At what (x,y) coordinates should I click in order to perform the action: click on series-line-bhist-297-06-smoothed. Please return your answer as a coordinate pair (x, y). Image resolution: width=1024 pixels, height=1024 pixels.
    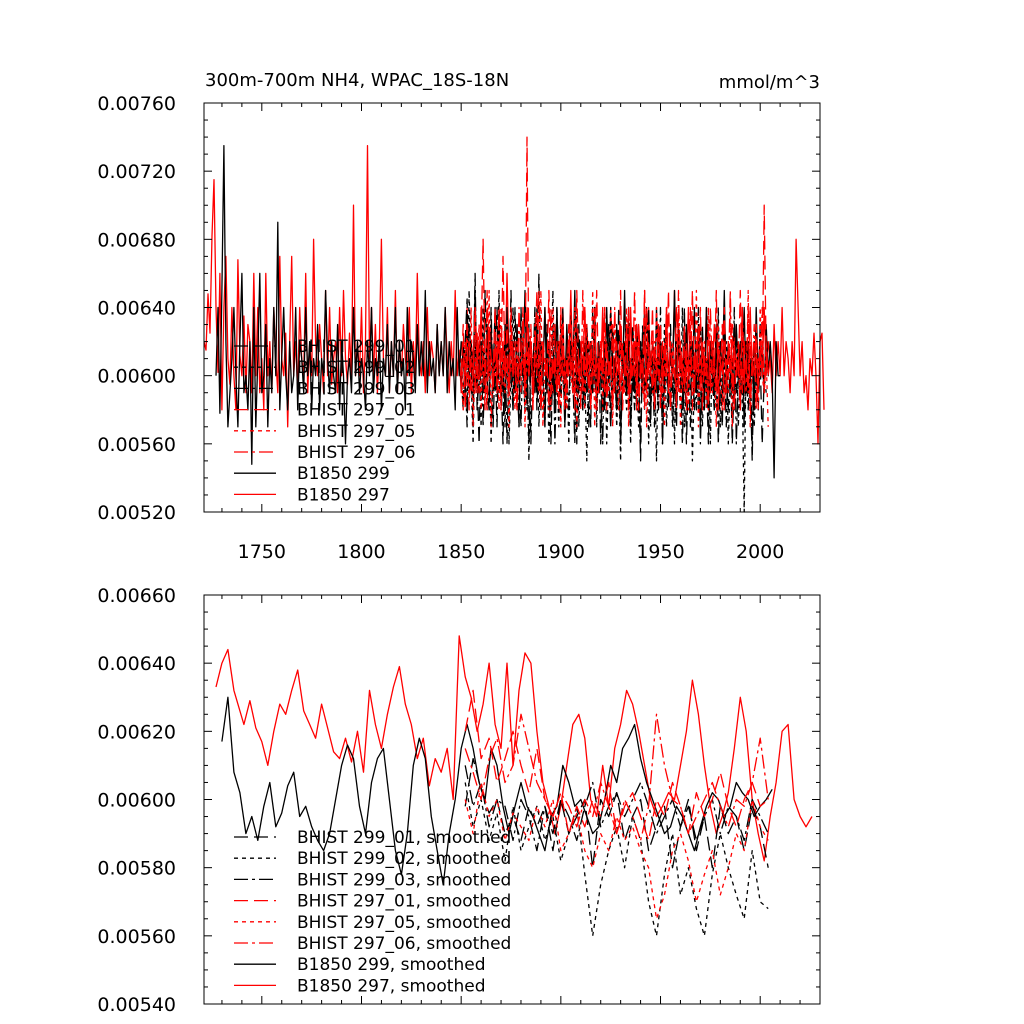
    Looking at the image, I should click on (616, 777).